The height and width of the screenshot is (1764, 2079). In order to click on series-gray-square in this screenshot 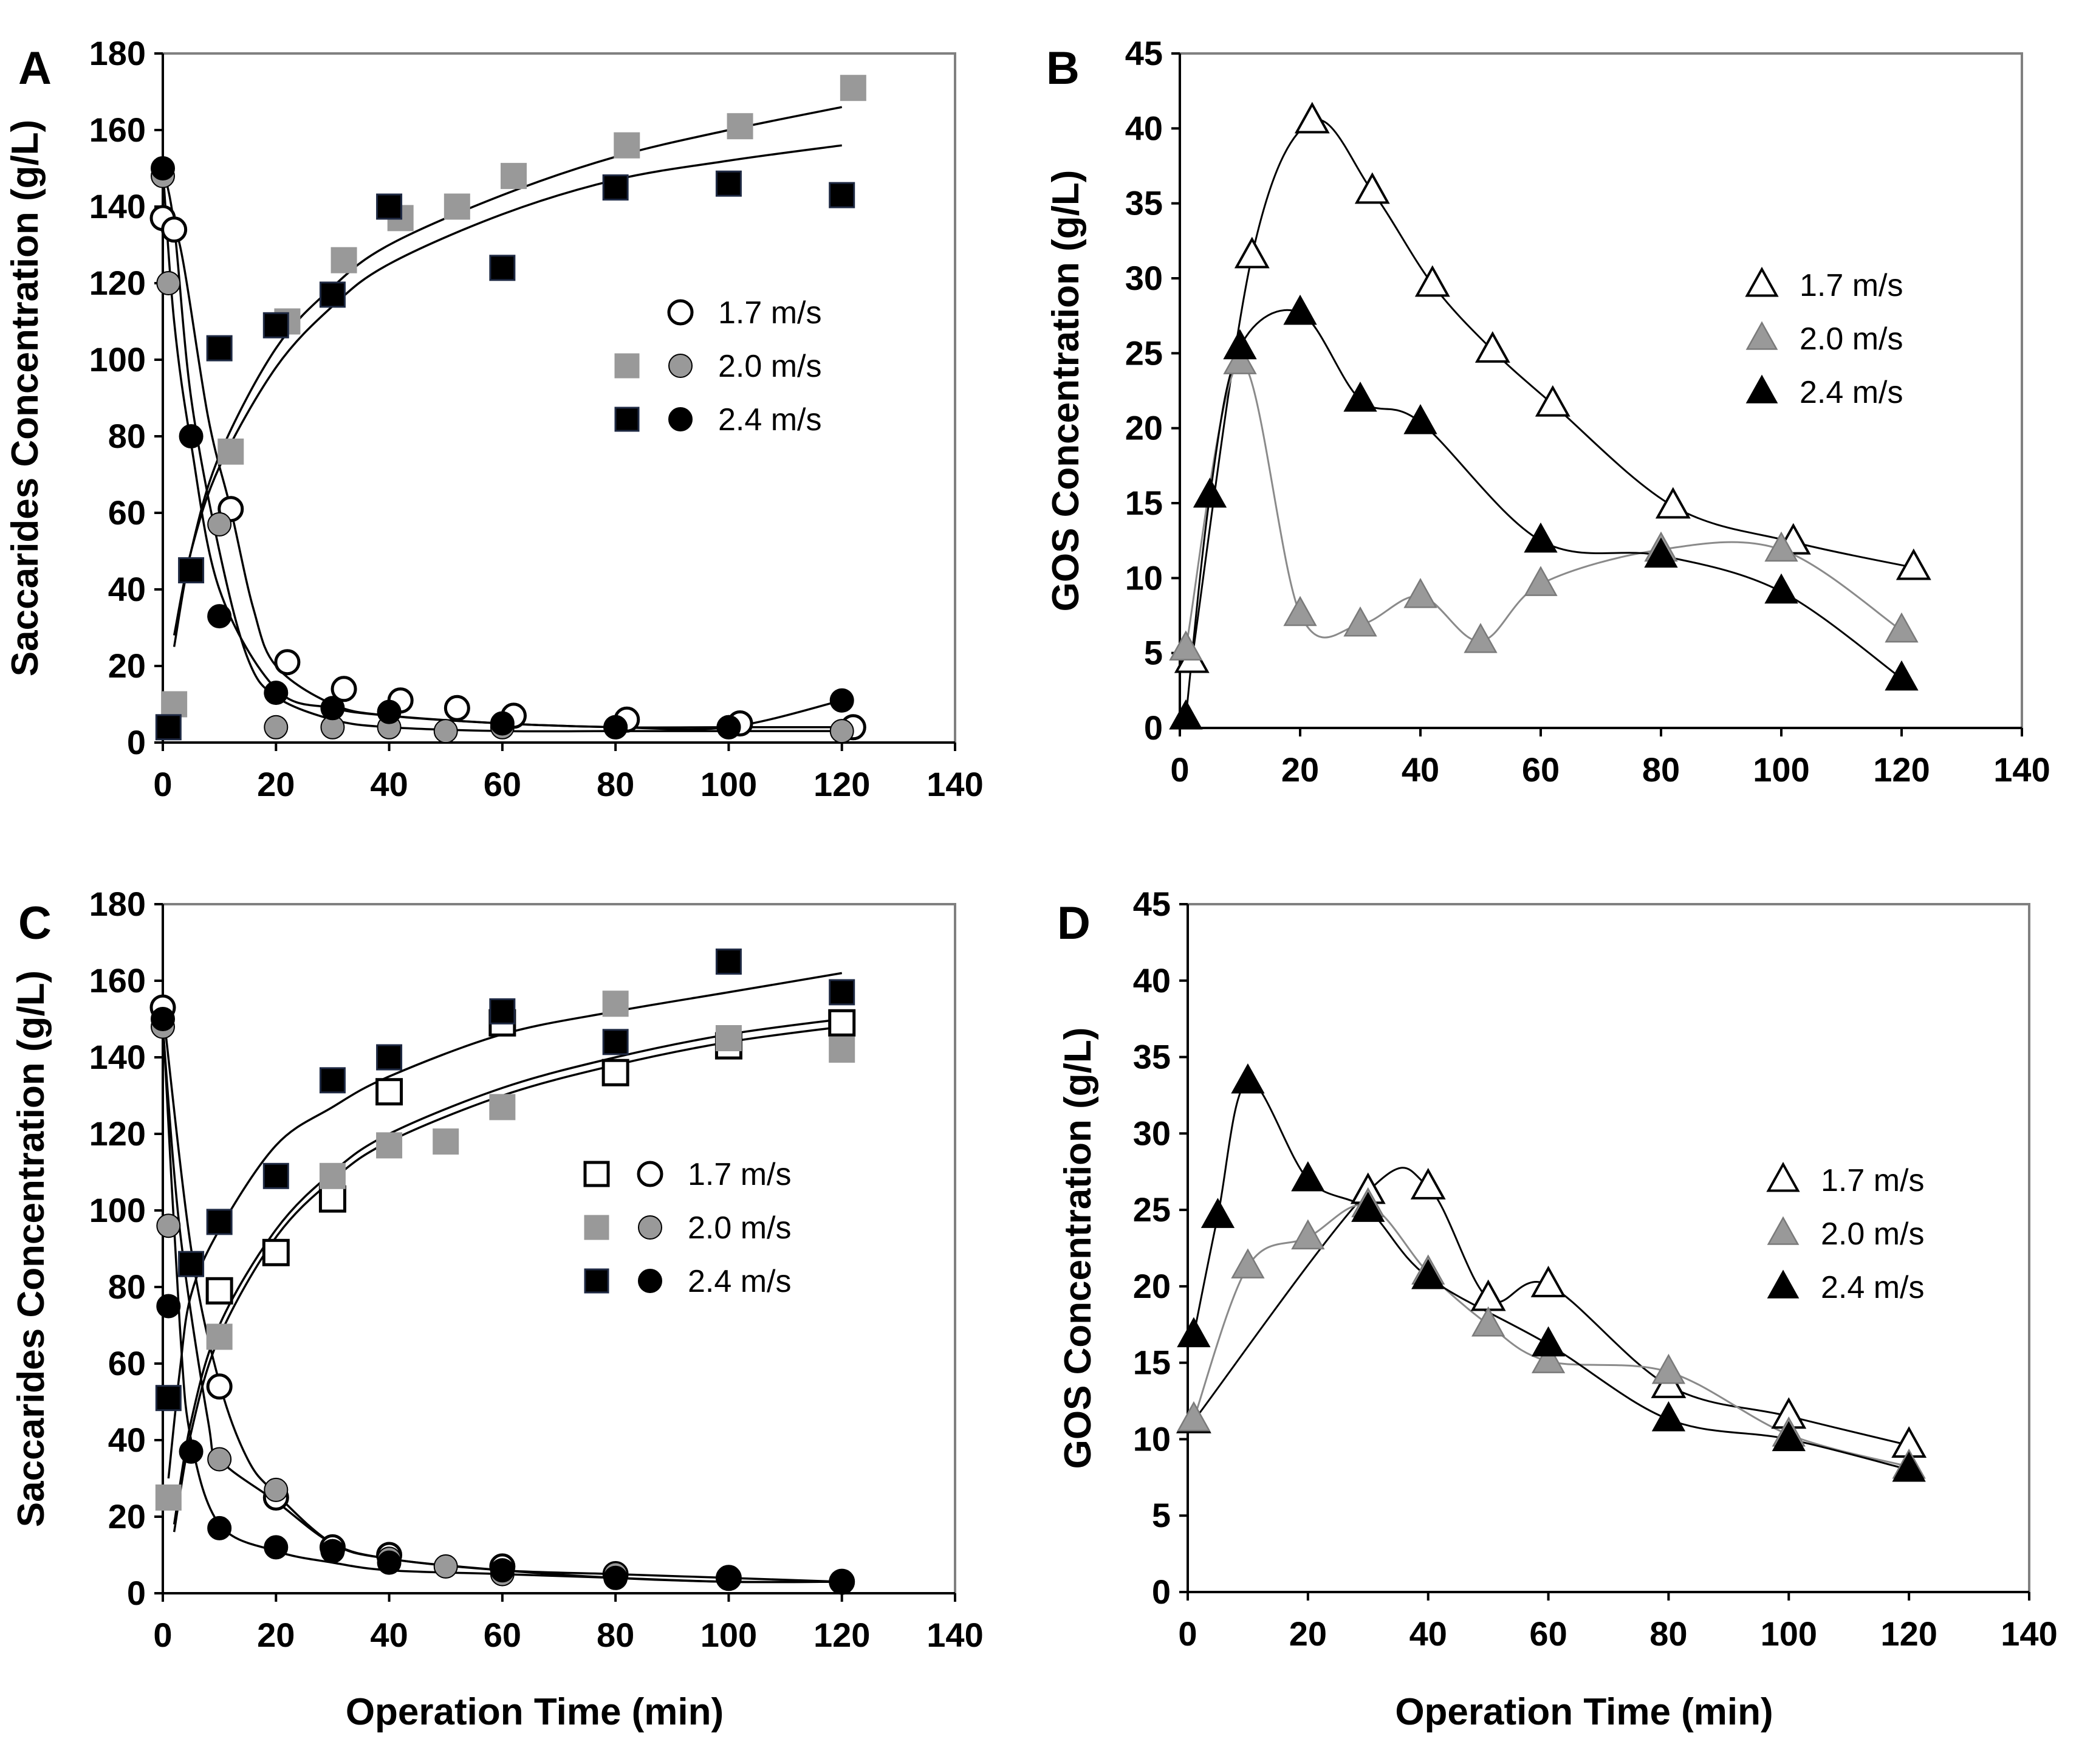, I will do `click(505, 1250)`.